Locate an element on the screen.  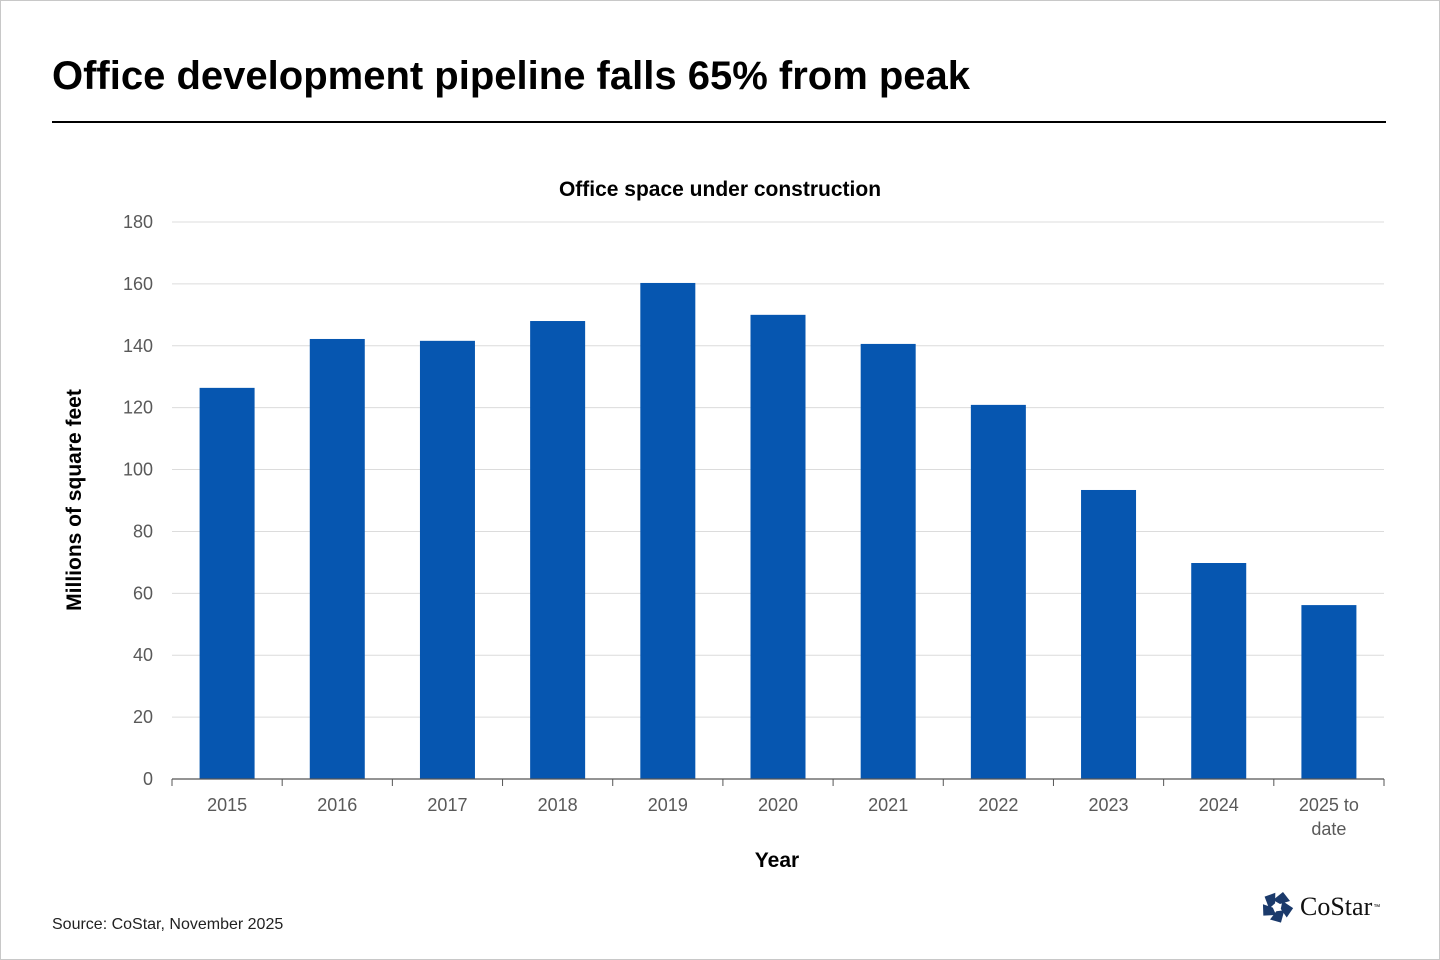
y-axis-label: Millions of square feet is located at coordinates (74, 500).